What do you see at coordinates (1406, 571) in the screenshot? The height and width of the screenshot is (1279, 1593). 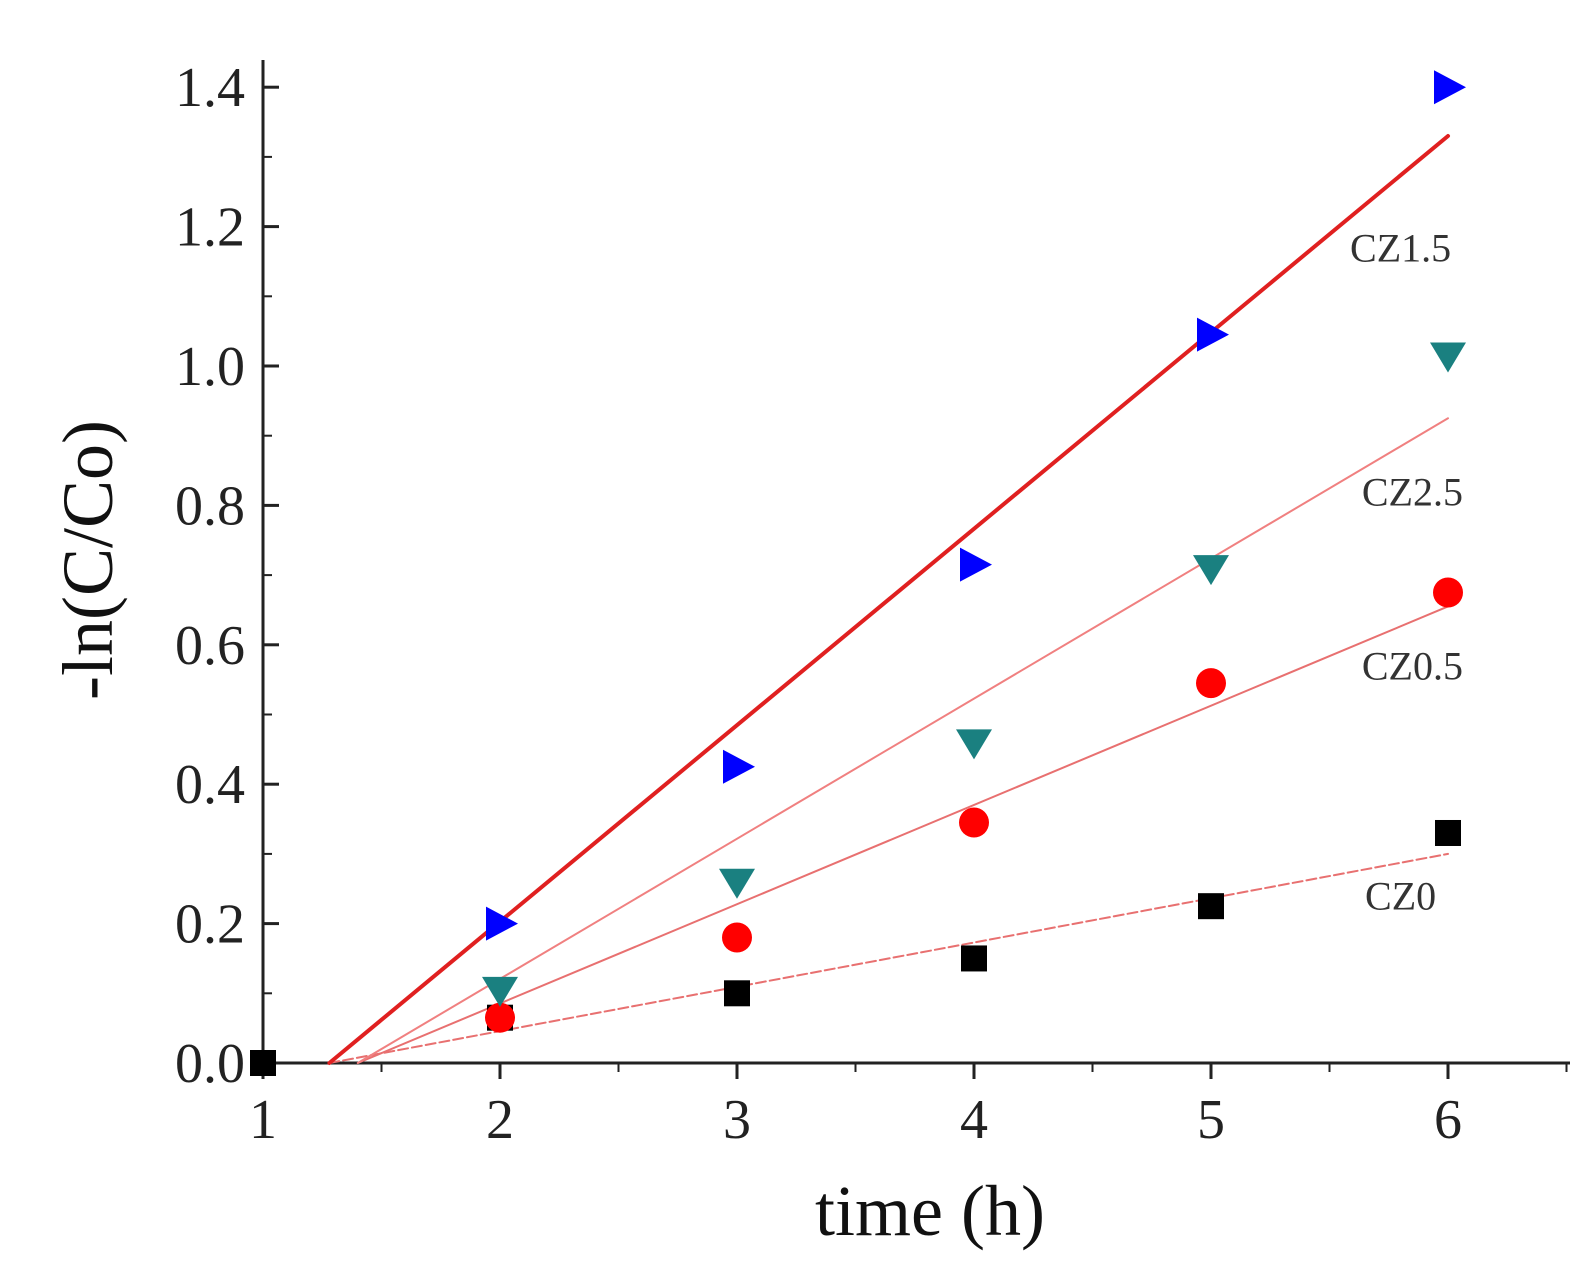 I see `series-labels: CZ1.5 CZ2.5 CZ0.5 CZ0` at bounding box center [1406, 571].